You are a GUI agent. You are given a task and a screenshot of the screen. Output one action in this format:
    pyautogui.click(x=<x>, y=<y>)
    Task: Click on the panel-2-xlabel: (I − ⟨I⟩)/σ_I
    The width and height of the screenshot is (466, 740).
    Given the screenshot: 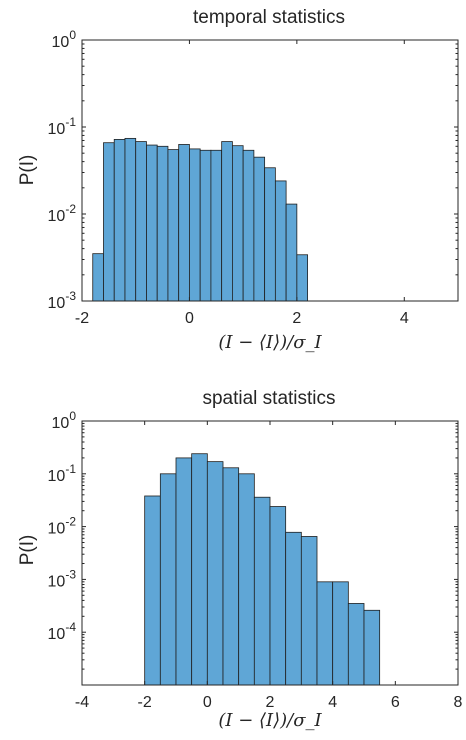 What is the action you would take?
    pyautogui.click(x=270, y=720)
    